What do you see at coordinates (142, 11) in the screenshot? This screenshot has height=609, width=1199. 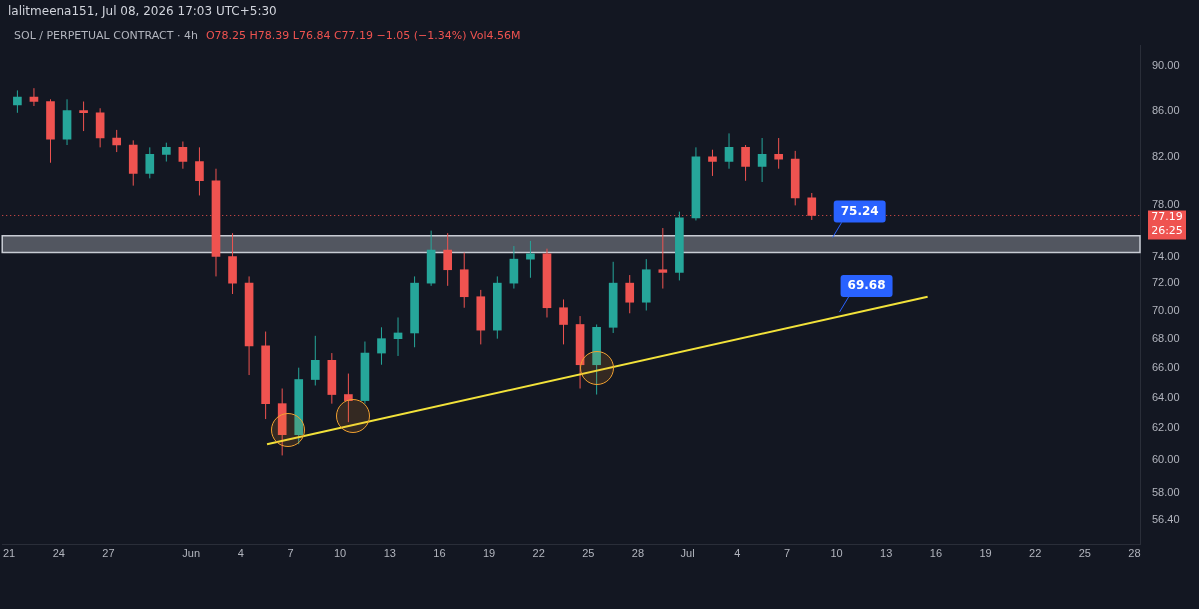 I see `text: lalitmeena151, Jul 08, 2026 17:03 UTC+5:30` at bounding box center [142, 11].